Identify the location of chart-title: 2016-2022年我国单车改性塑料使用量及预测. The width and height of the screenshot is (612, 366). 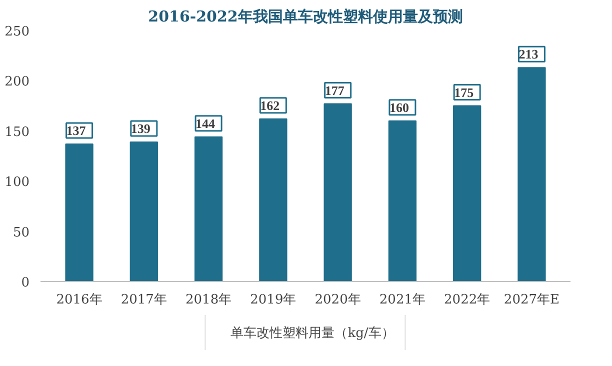
(305, 17).